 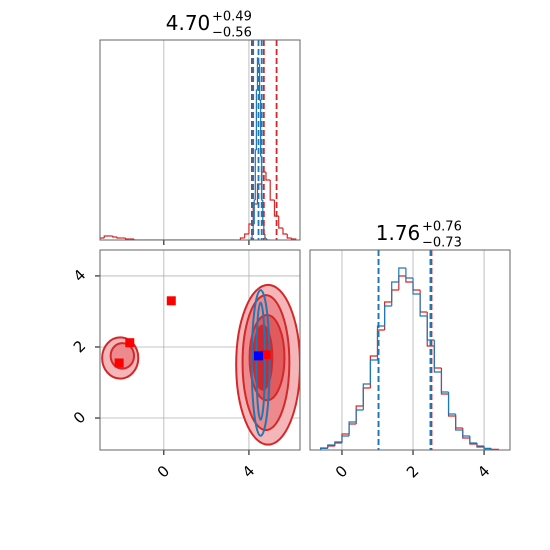 I want to click on panel-title: 4.70, so click(x=188, y=23).